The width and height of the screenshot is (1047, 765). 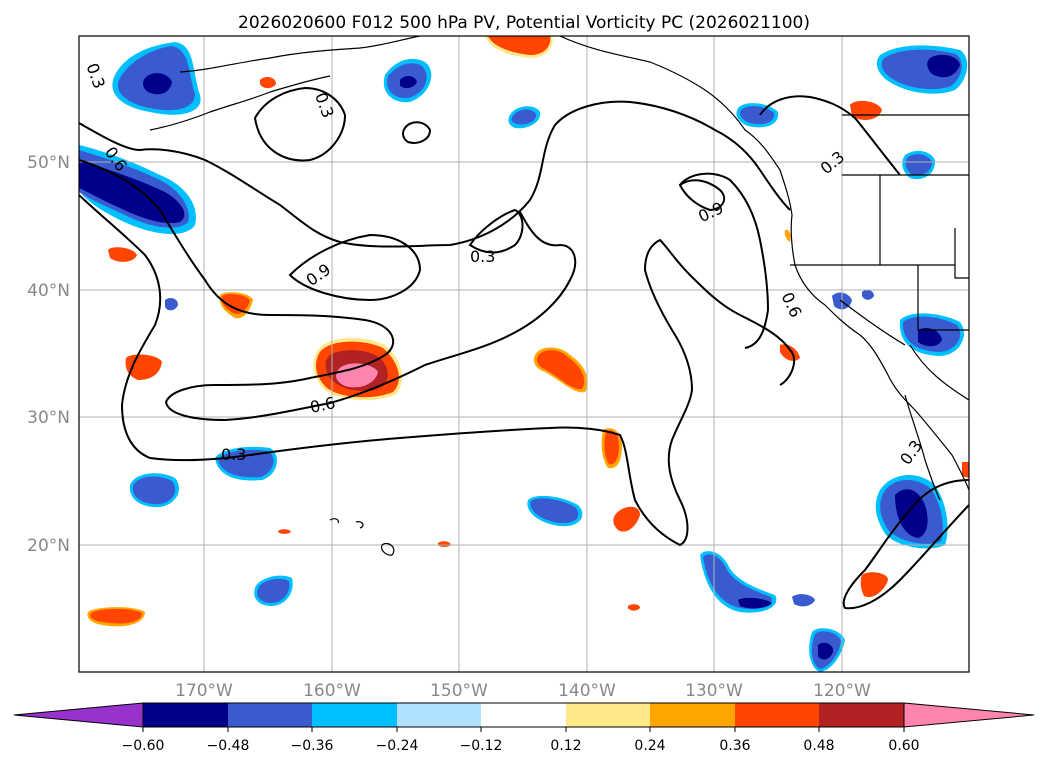 What do you see at coordinates (48, 354) in the screenshot?
I see `lat-labels: 50°N 40°N 30°N 20°N` at bounding box center [48, 354].